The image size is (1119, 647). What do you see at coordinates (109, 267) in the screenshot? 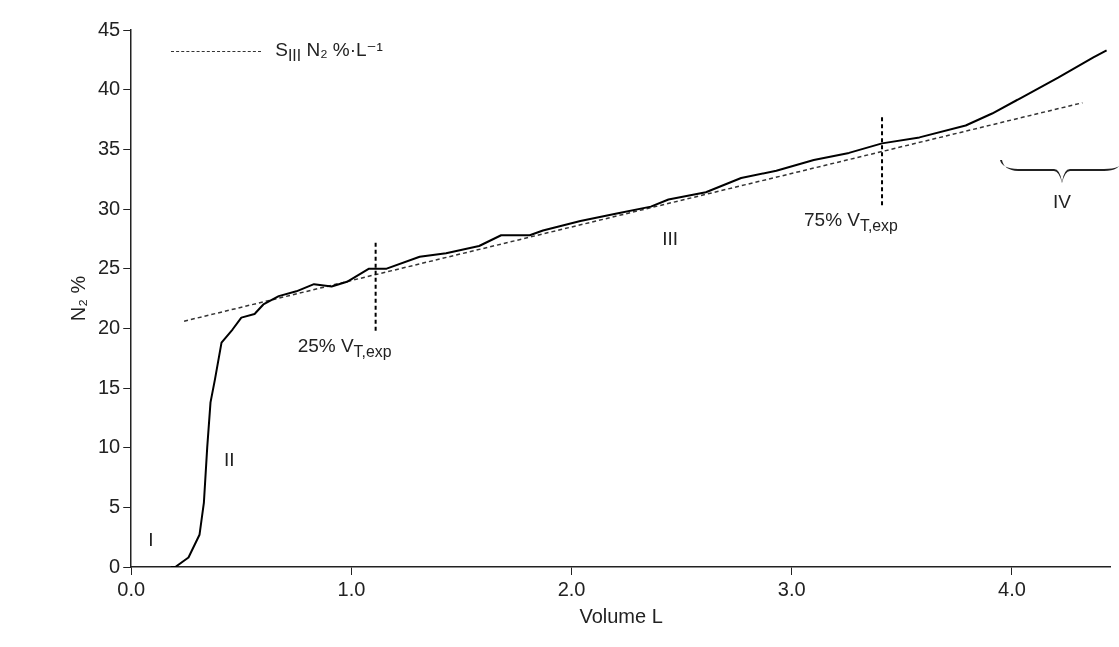
I see `y-tick-label: 25` at bounding box center [109, 267].